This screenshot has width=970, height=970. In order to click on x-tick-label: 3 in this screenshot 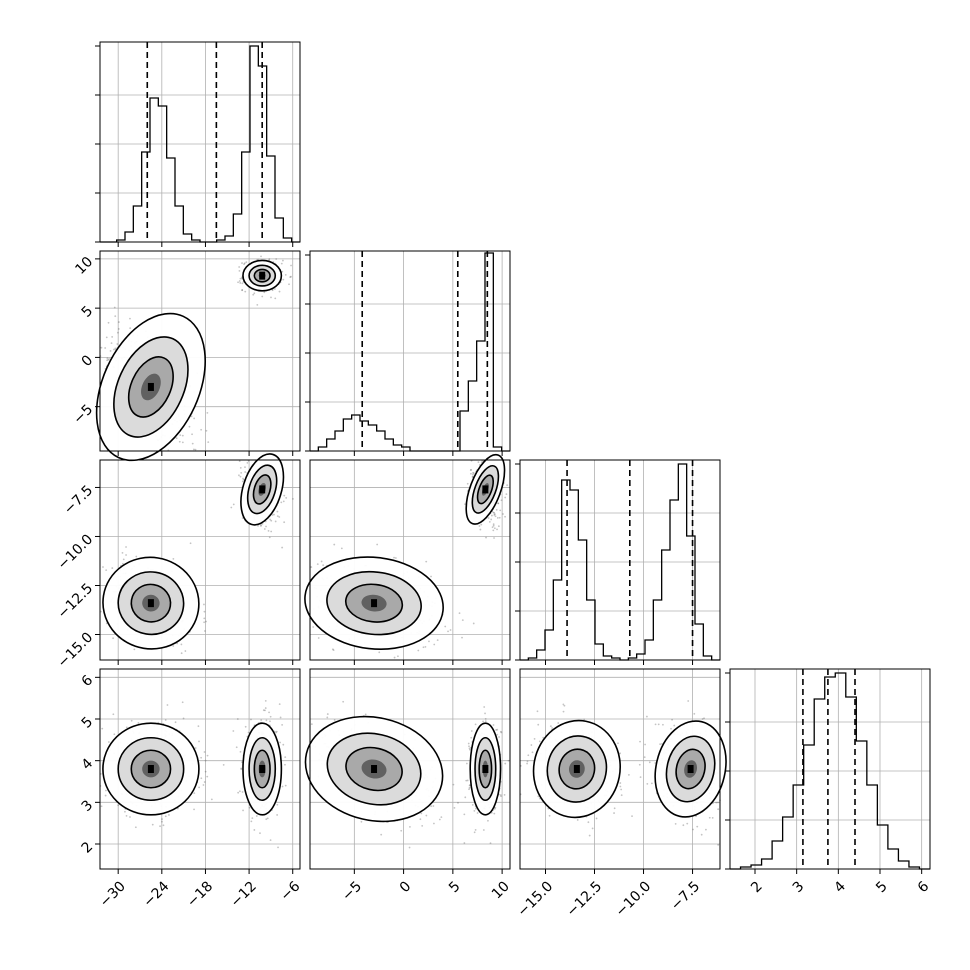, I will do `click(799, 887)`.